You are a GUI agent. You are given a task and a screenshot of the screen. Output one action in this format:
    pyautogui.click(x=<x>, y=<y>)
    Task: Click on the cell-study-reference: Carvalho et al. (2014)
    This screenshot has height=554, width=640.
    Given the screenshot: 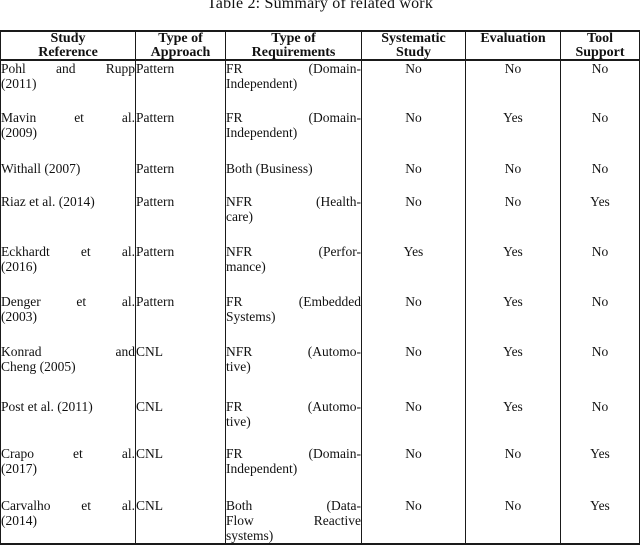 What is the action you would take?
    pyautogui.click(x=68, y=521)
    